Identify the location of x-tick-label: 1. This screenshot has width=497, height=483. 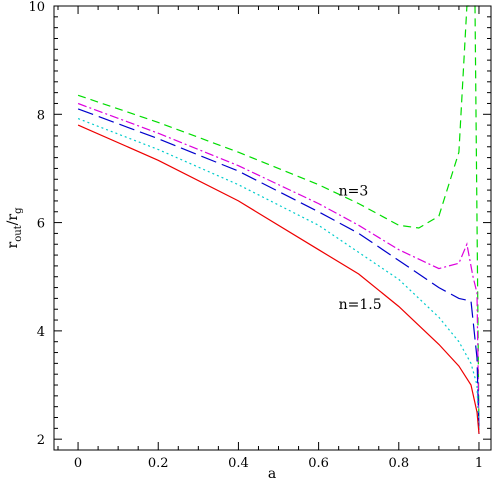
(479, 463).